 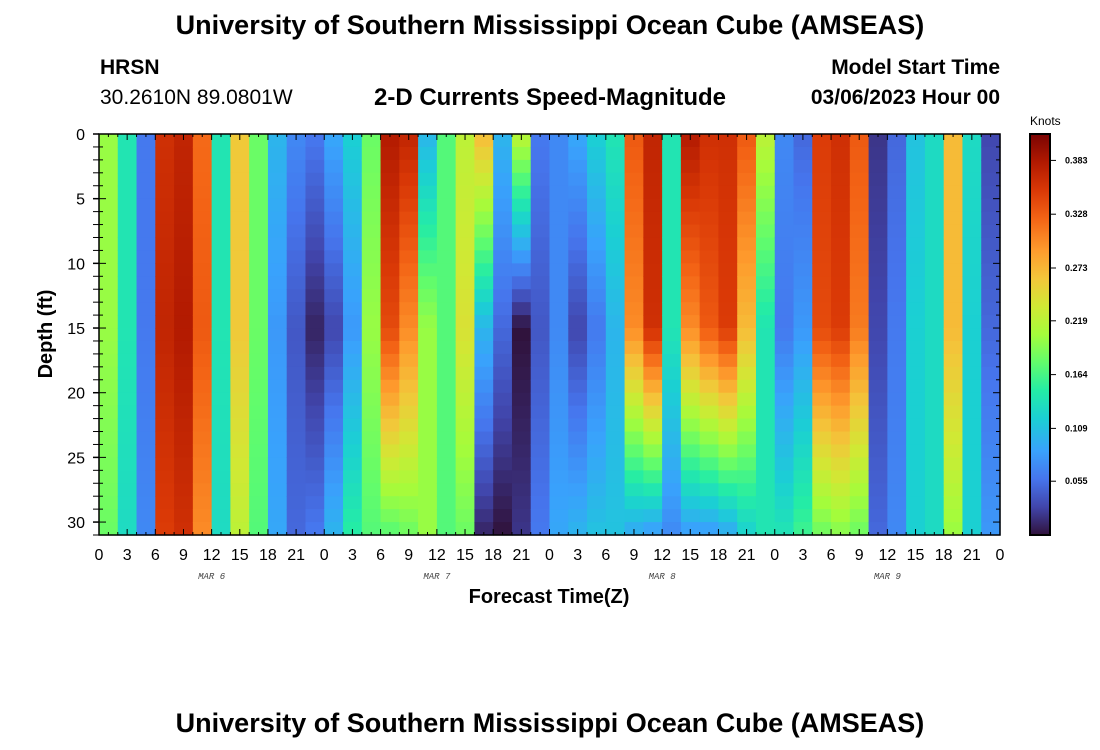 I want to click on y-axis-title: Depth (ft), so click(x=46, y=334).